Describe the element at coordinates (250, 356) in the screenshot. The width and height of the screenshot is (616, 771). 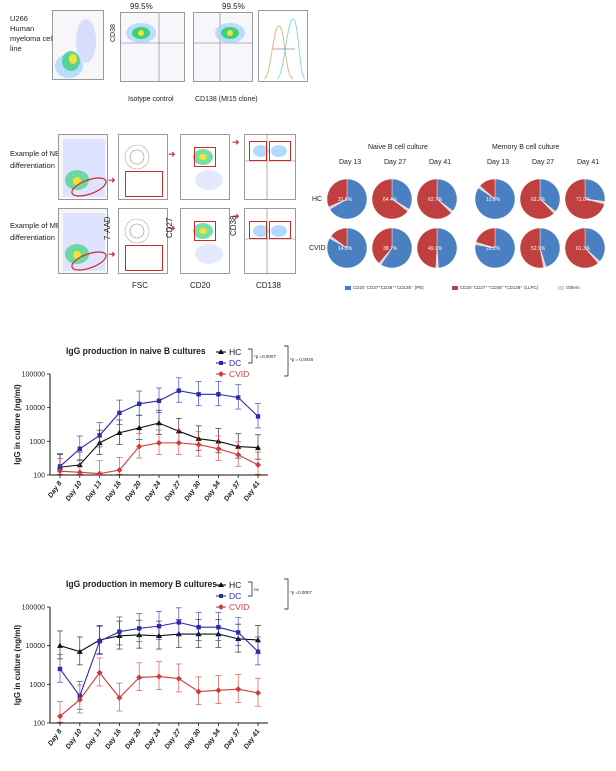
I see `chart1-bracket-a` at that location.